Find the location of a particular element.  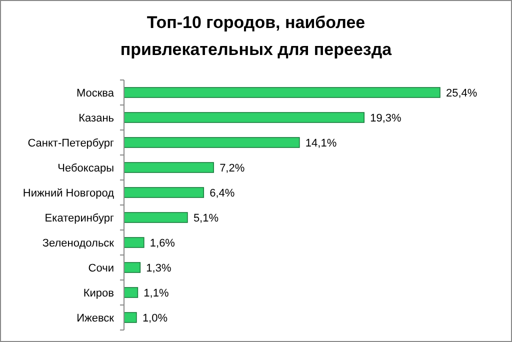

data-label: 1,0% is located at coordinates (155, 318).